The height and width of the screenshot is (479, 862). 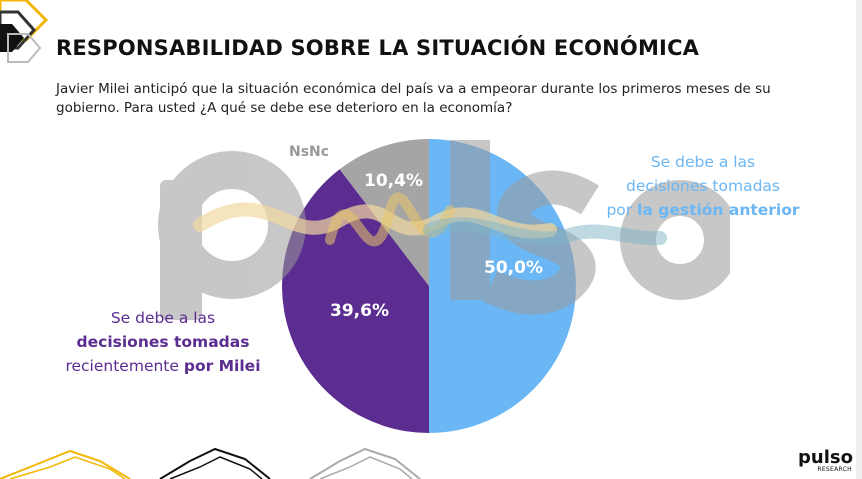 I want to click on legend-line: recientemente por Milei, so click(x=163, y=366).